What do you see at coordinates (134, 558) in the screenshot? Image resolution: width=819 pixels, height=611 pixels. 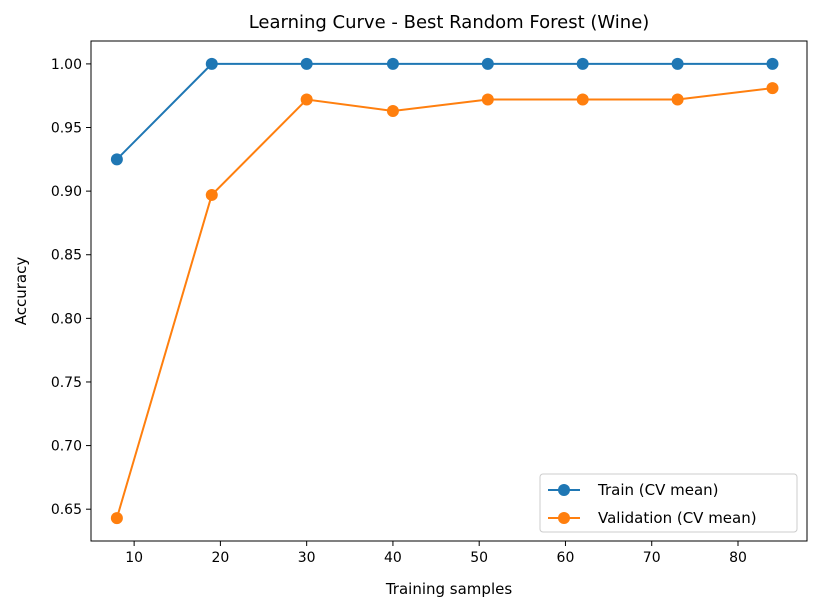 I see `x-tick-label: 10` at bounding box center [134, 558].